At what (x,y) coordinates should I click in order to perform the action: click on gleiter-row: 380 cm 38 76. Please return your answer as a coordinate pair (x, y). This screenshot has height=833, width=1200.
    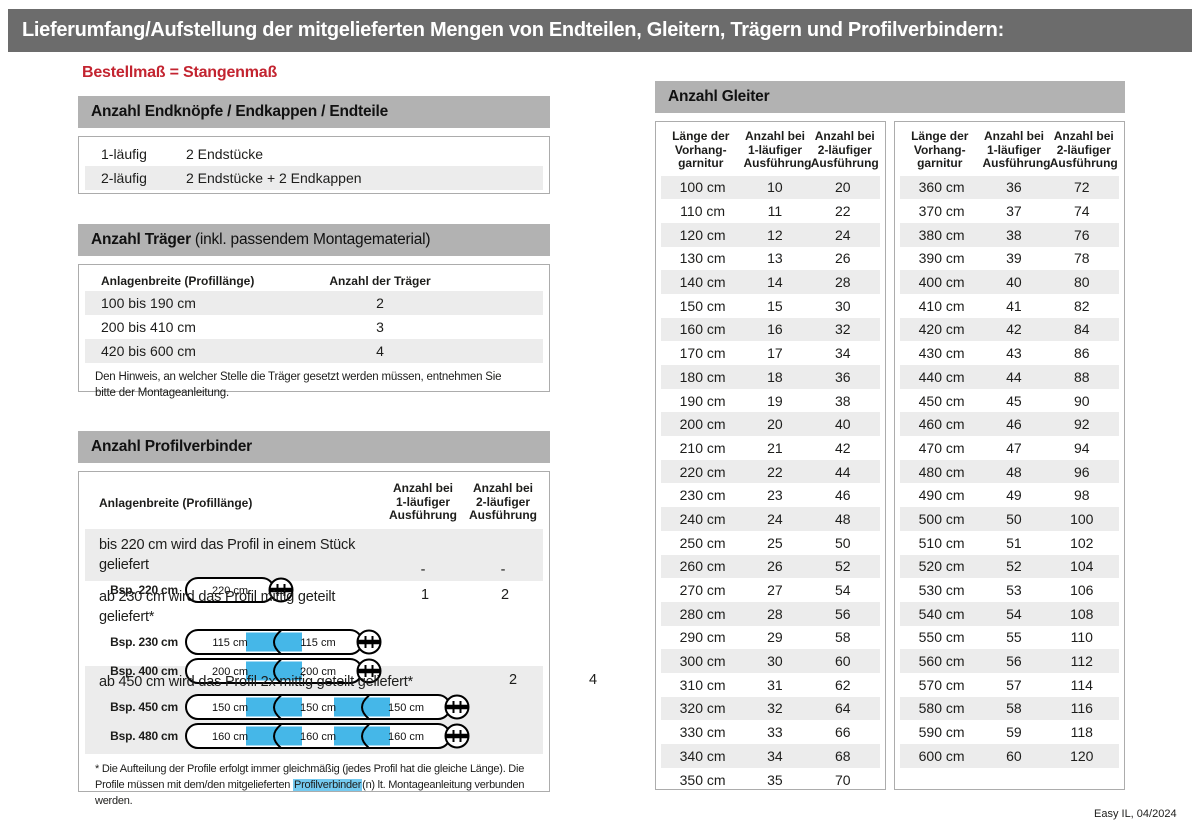
    Looking at the image, I should click on (1009, 234).